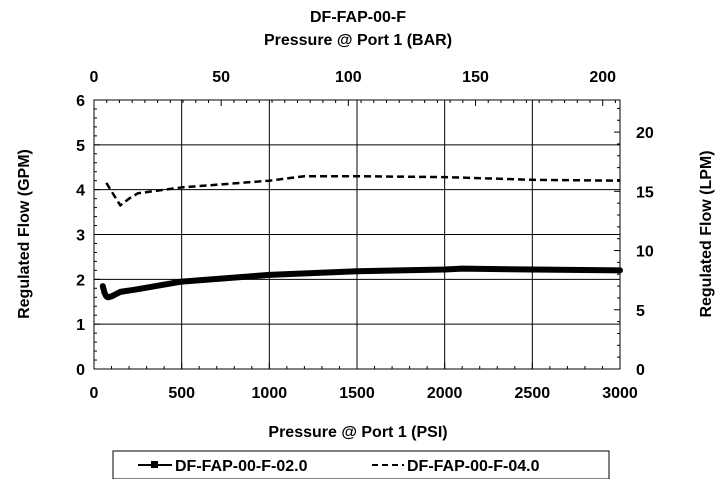 The image size is (725, 479). I want to click on y-axis-title: Regulated Flow (GPM), so click(24, 234).